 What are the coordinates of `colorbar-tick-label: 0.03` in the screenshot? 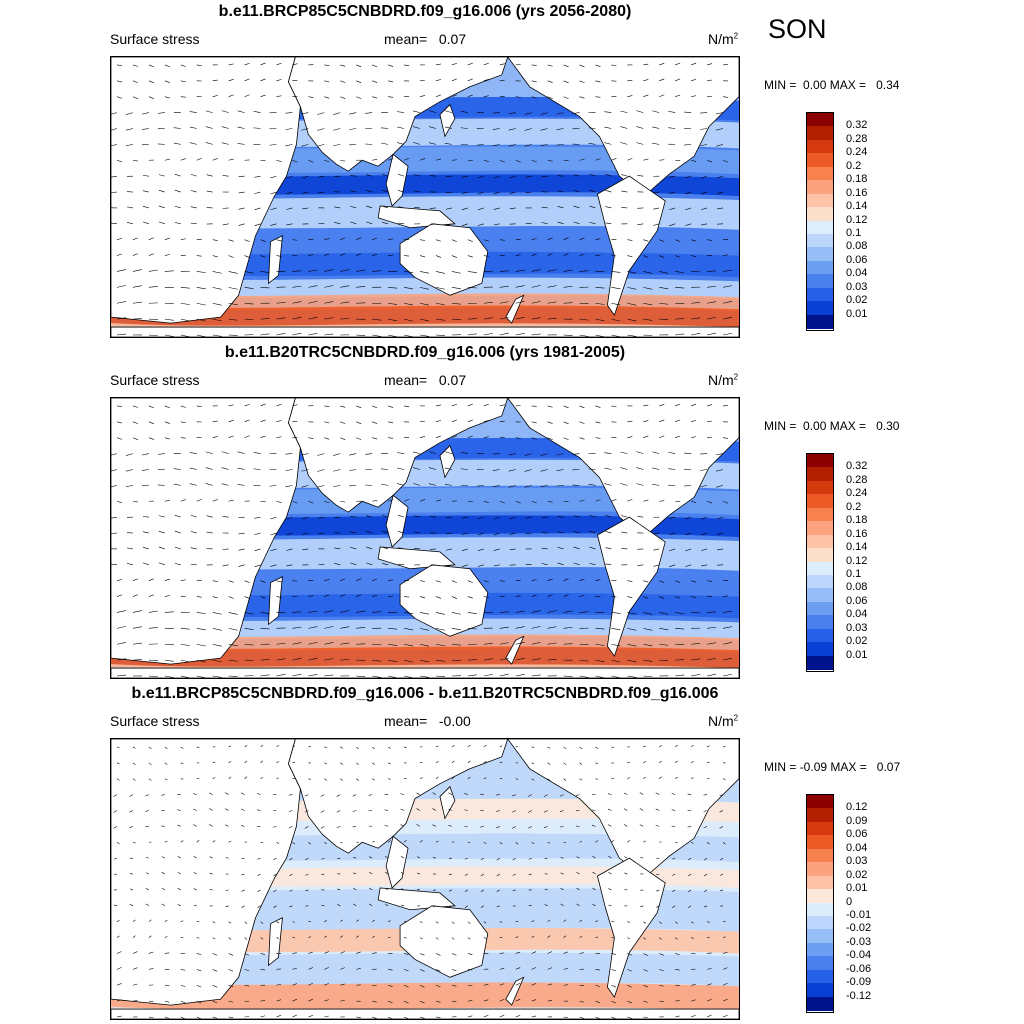 It's located at (857, 286).